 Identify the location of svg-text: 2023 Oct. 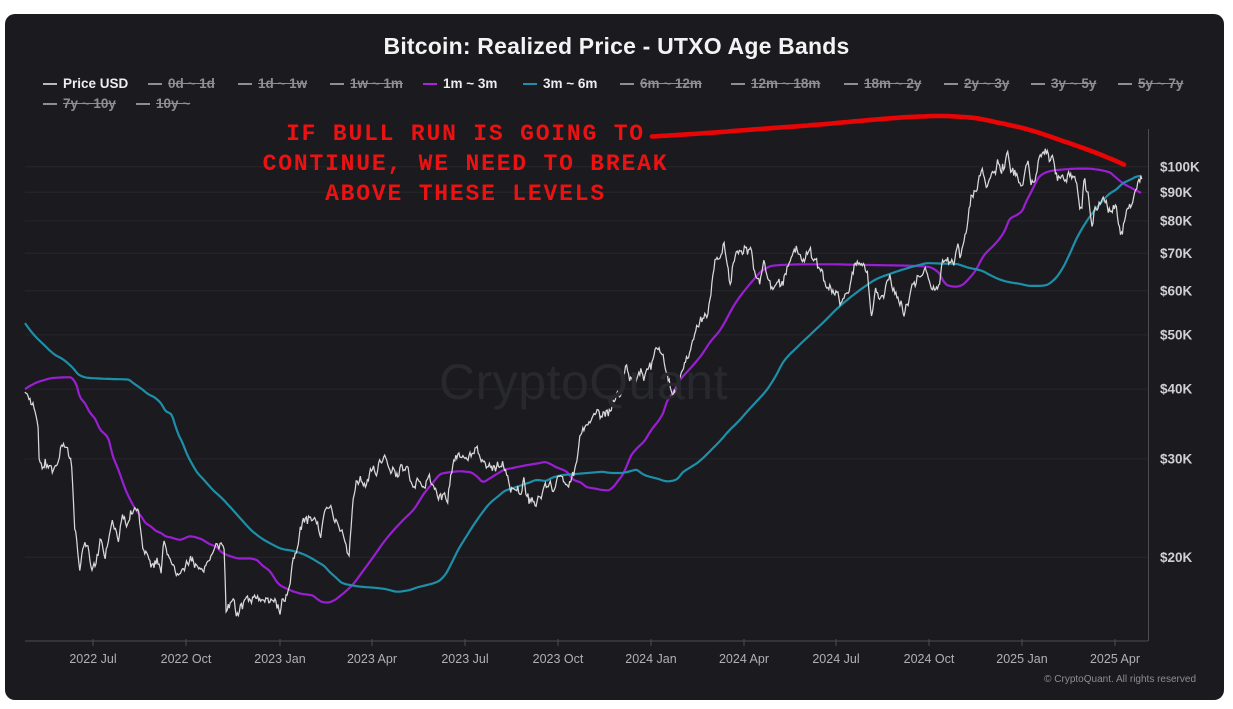
(558, 659).